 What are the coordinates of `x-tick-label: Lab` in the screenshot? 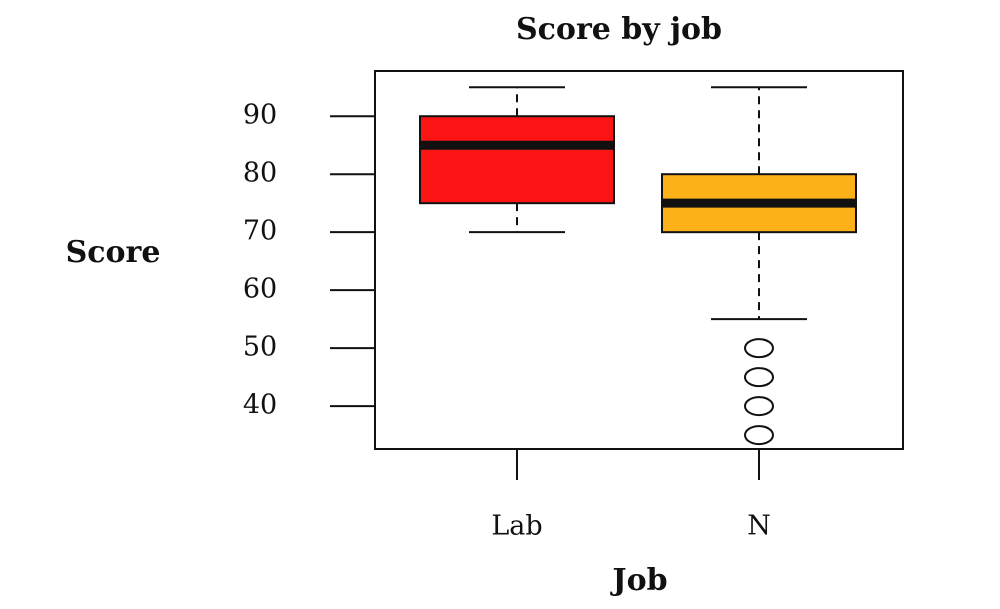 It's located at (516, 526).